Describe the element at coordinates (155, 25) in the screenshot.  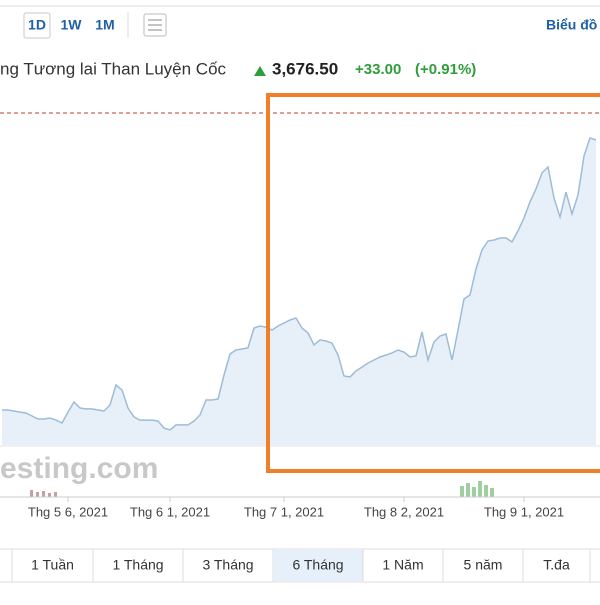
I see `chart-type-icon` at that location.